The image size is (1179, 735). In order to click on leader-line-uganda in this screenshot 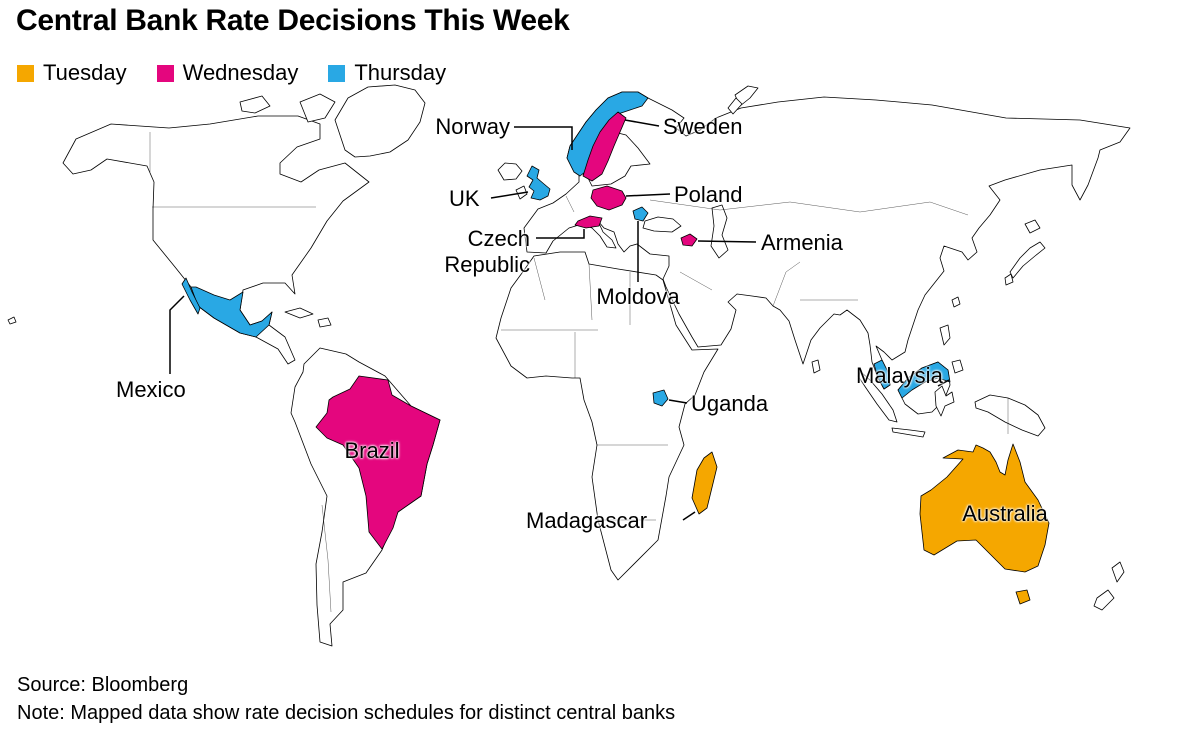, I will do `click(678, 401)`.